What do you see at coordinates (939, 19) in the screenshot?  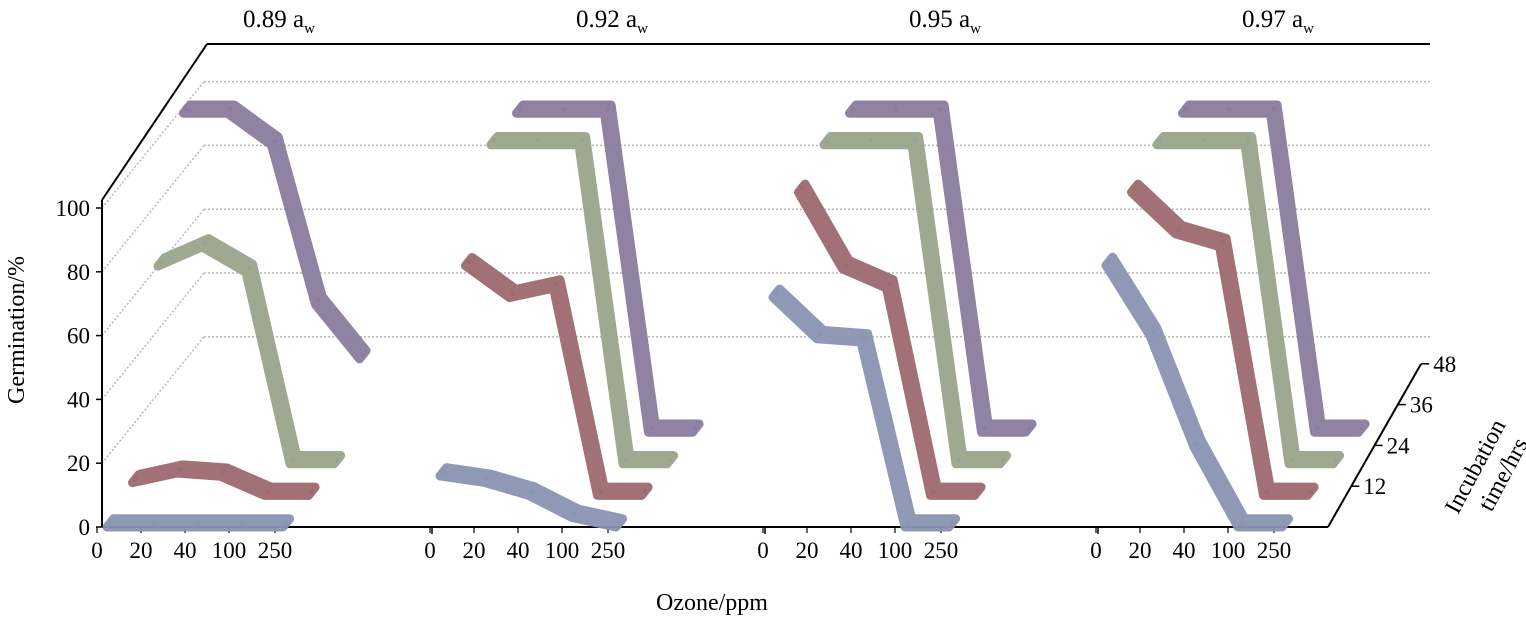 I see `panel-title-text: 0.95 a` at bounding box center [939, 19].